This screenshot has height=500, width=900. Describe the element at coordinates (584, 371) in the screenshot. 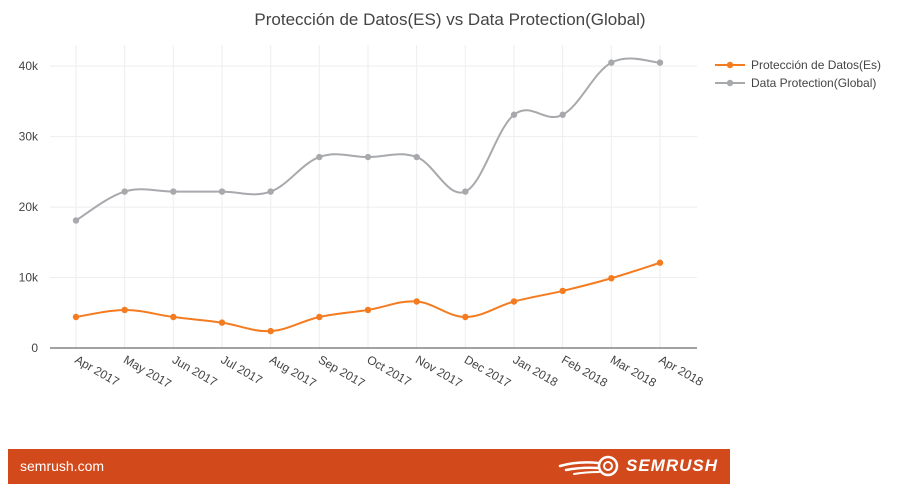

I see `x-tick-label: Feb 2018` at that location.